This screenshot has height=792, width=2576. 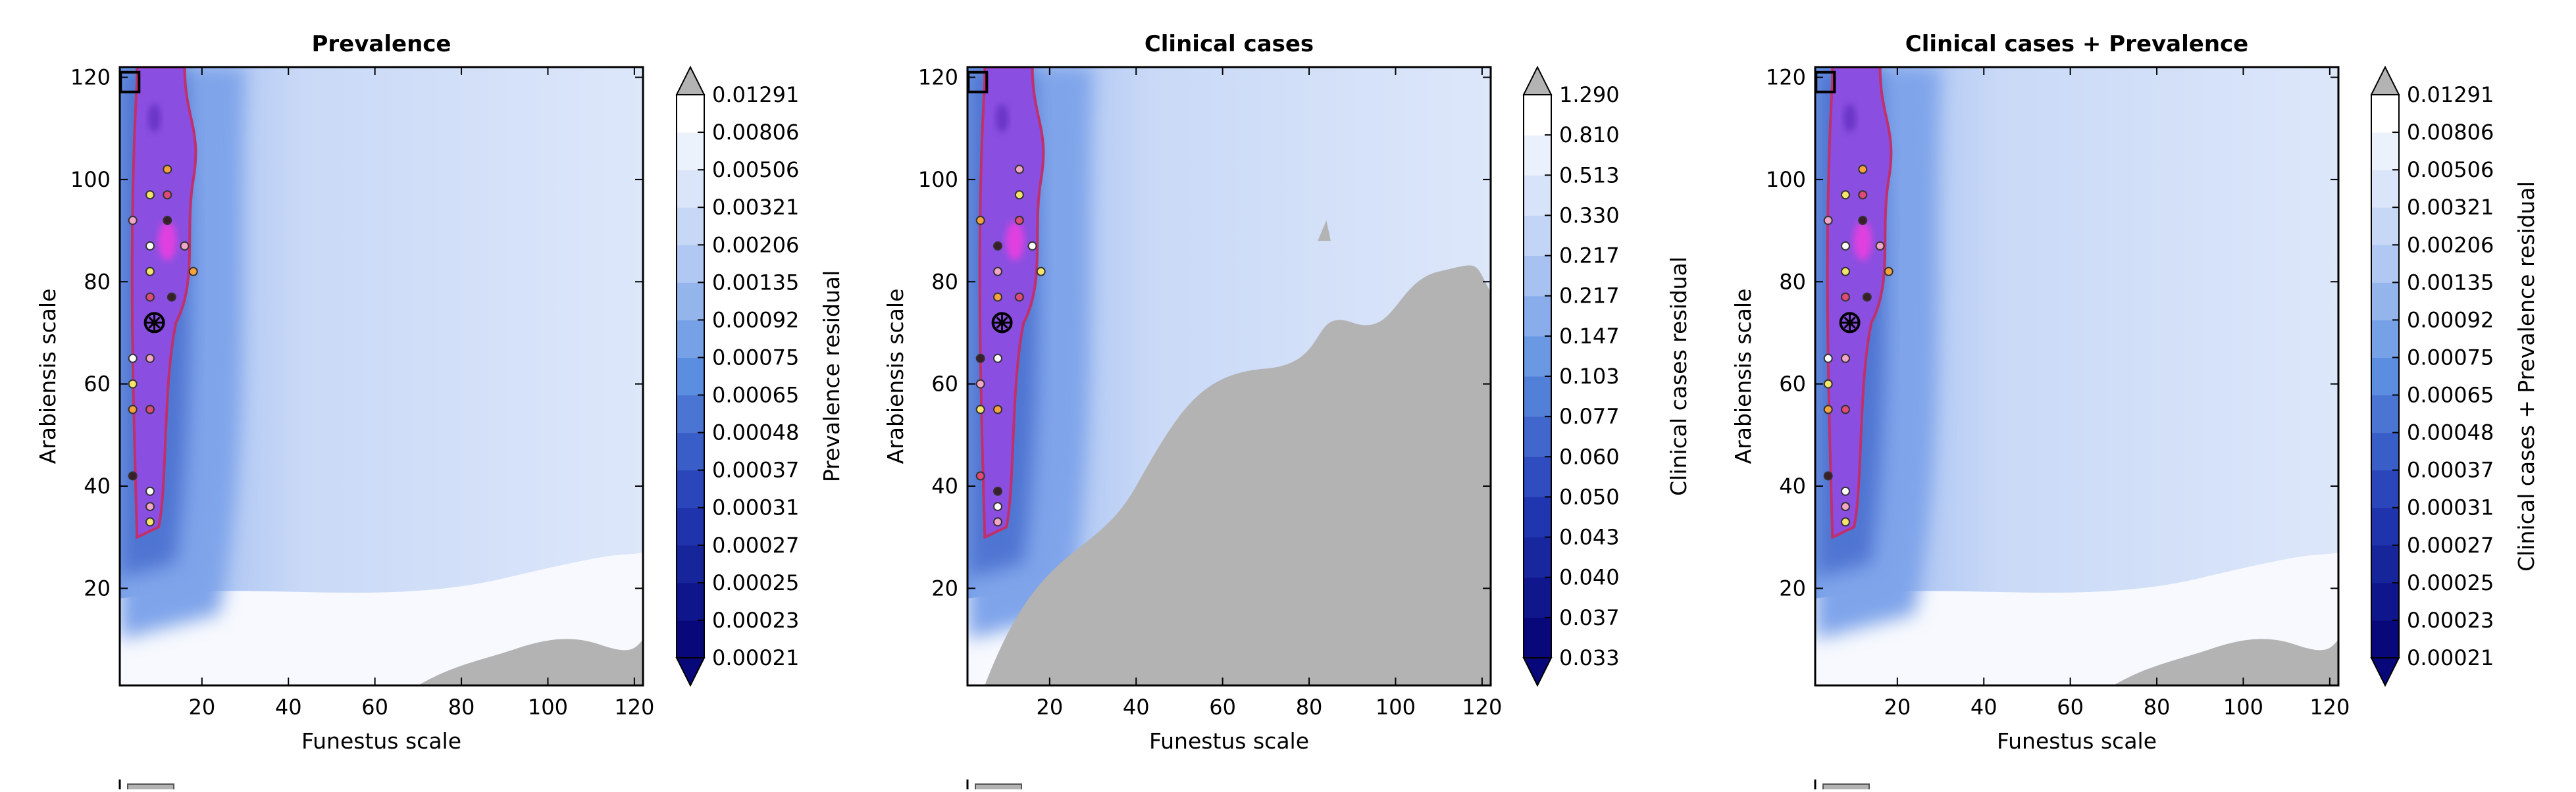 What do you see at coordinates (2385, 376) in the screenshot?
I see `colorbar-frame` at bounding box center [2385, 376].